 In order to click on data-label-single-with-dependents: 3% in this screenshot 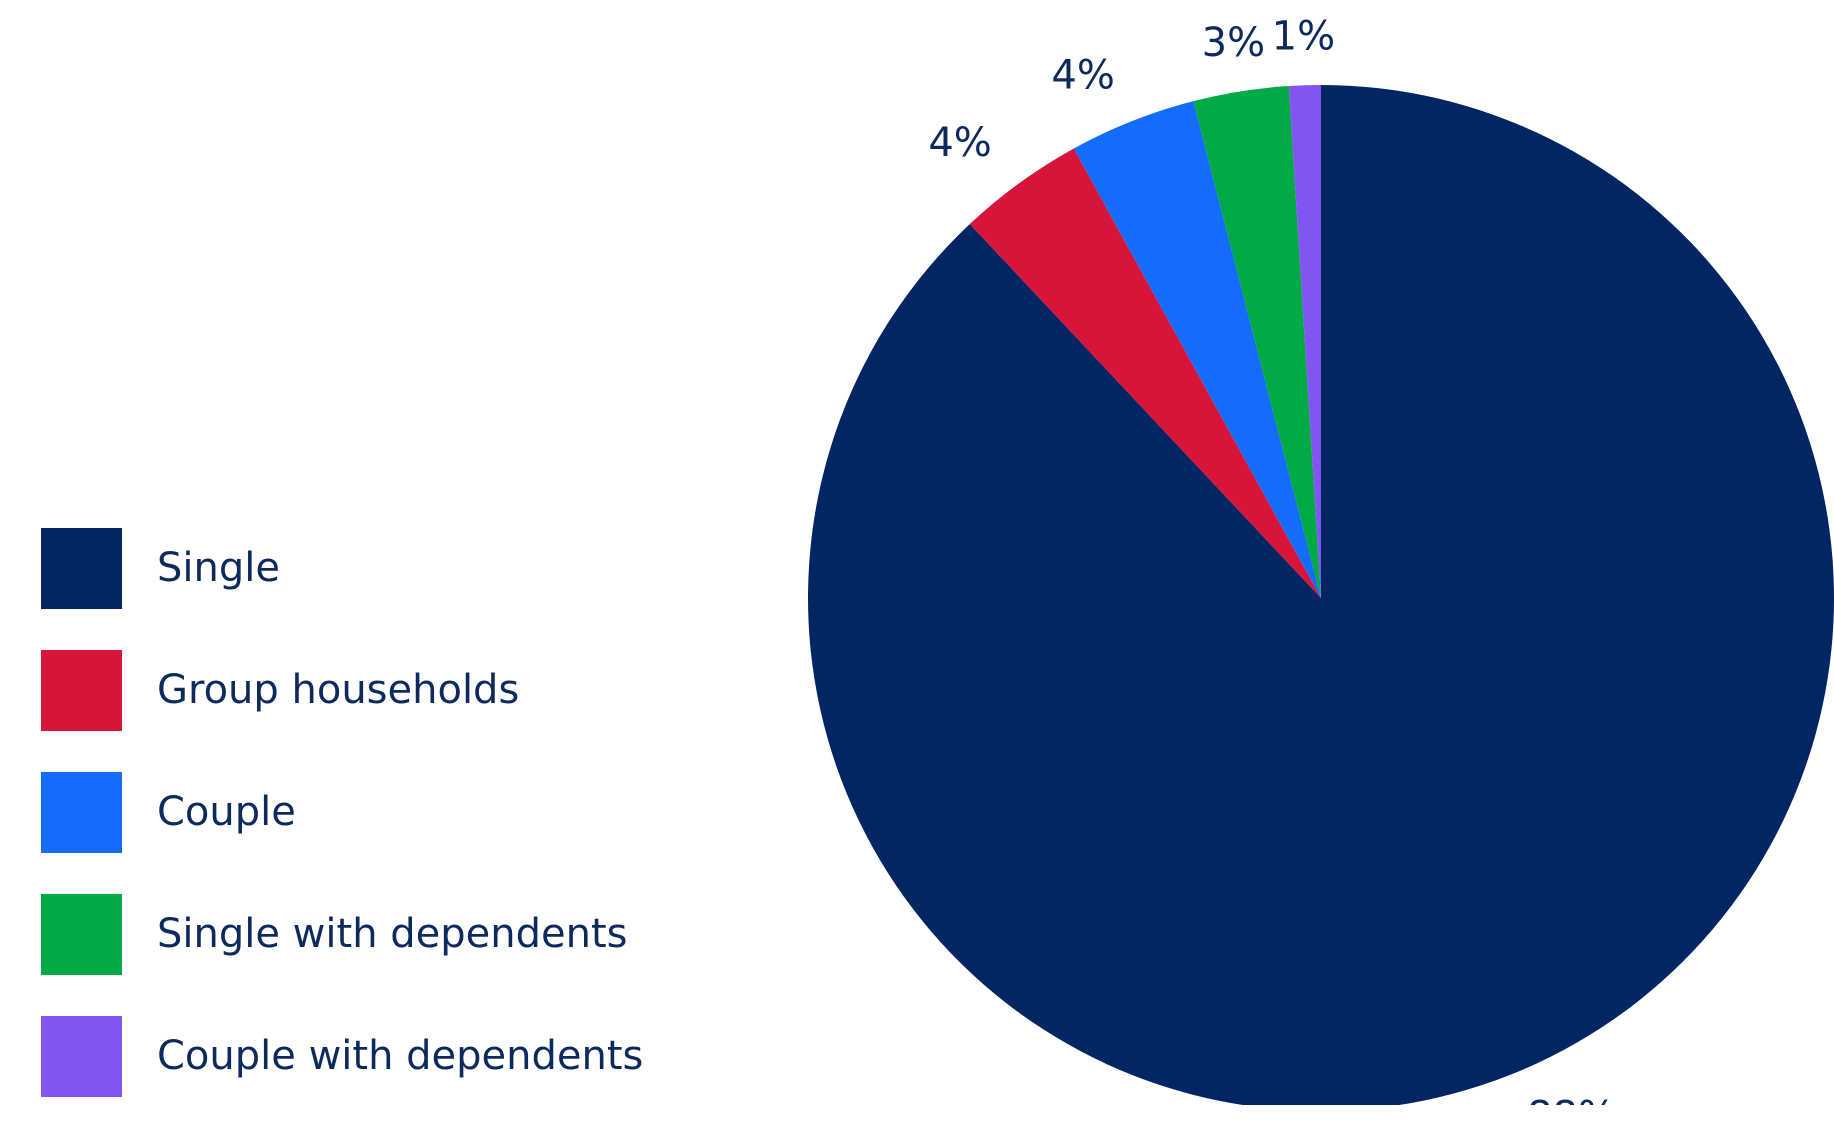, I will do `click(1233, 43)`.